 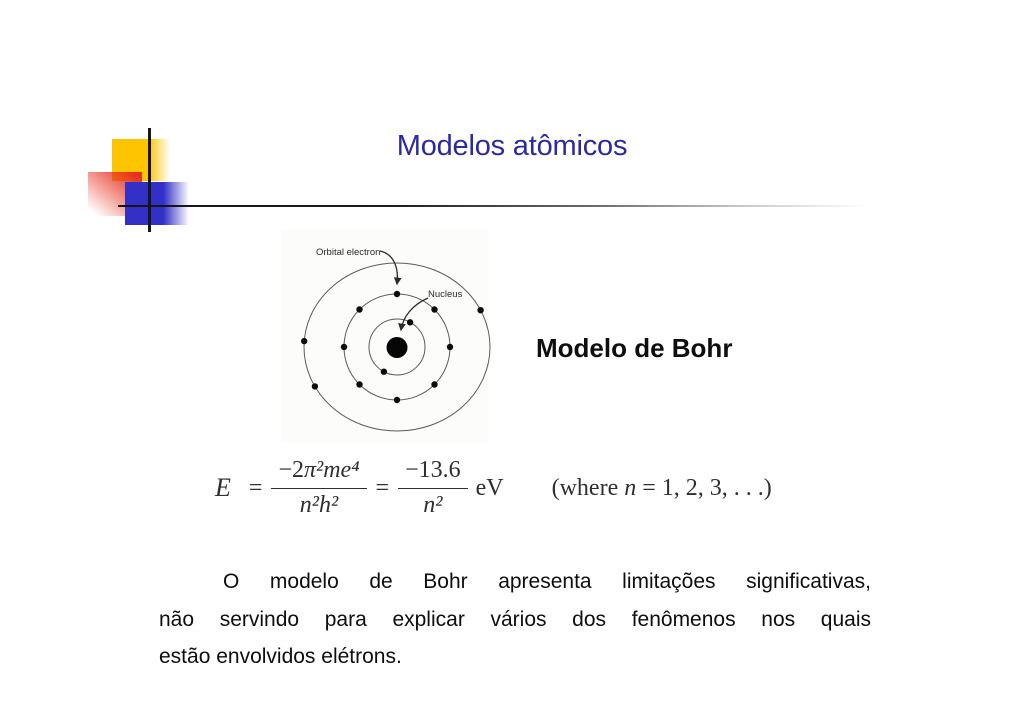 What do you see at coordinates (389, 289) in the screenshot?
I see `figure-annotations: Orbital electron Nucleus` at bounding box center [389, 289].